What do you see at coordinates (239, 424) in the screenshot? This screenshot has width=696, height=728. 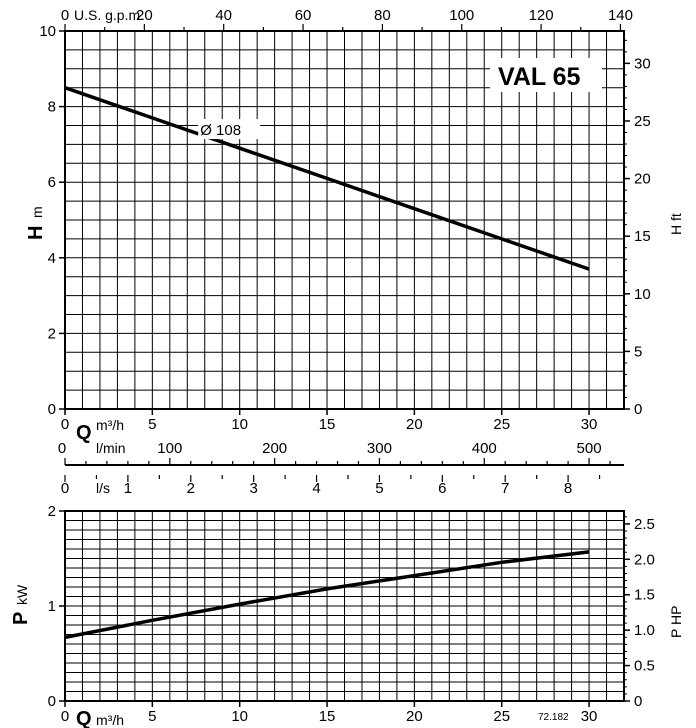 I see `x-tick-label: 10` at bounding box center [239, 424].